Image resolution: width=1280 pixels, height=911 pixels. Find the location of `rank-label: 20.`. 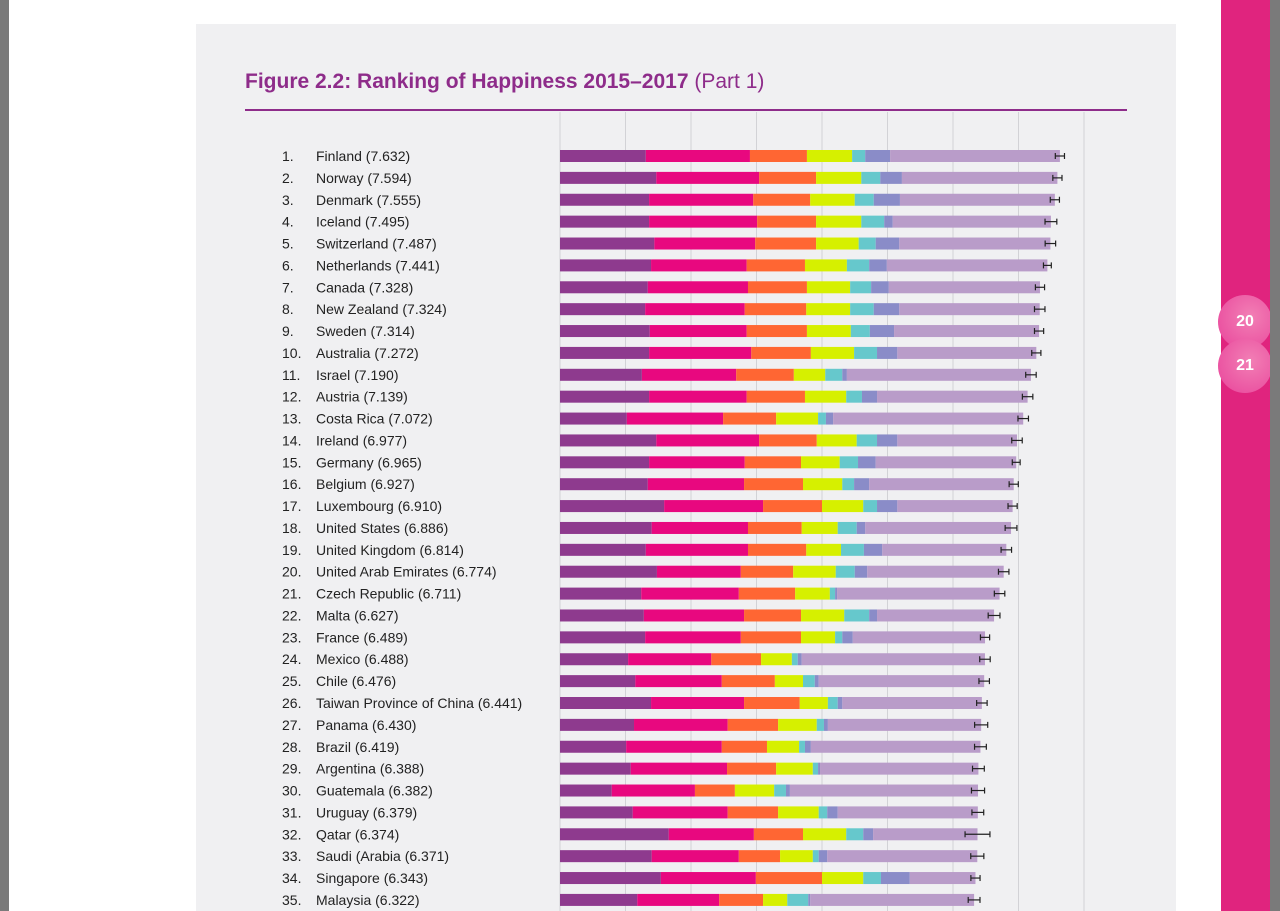

rank-label: 20. is located at coordinates (291, 572).